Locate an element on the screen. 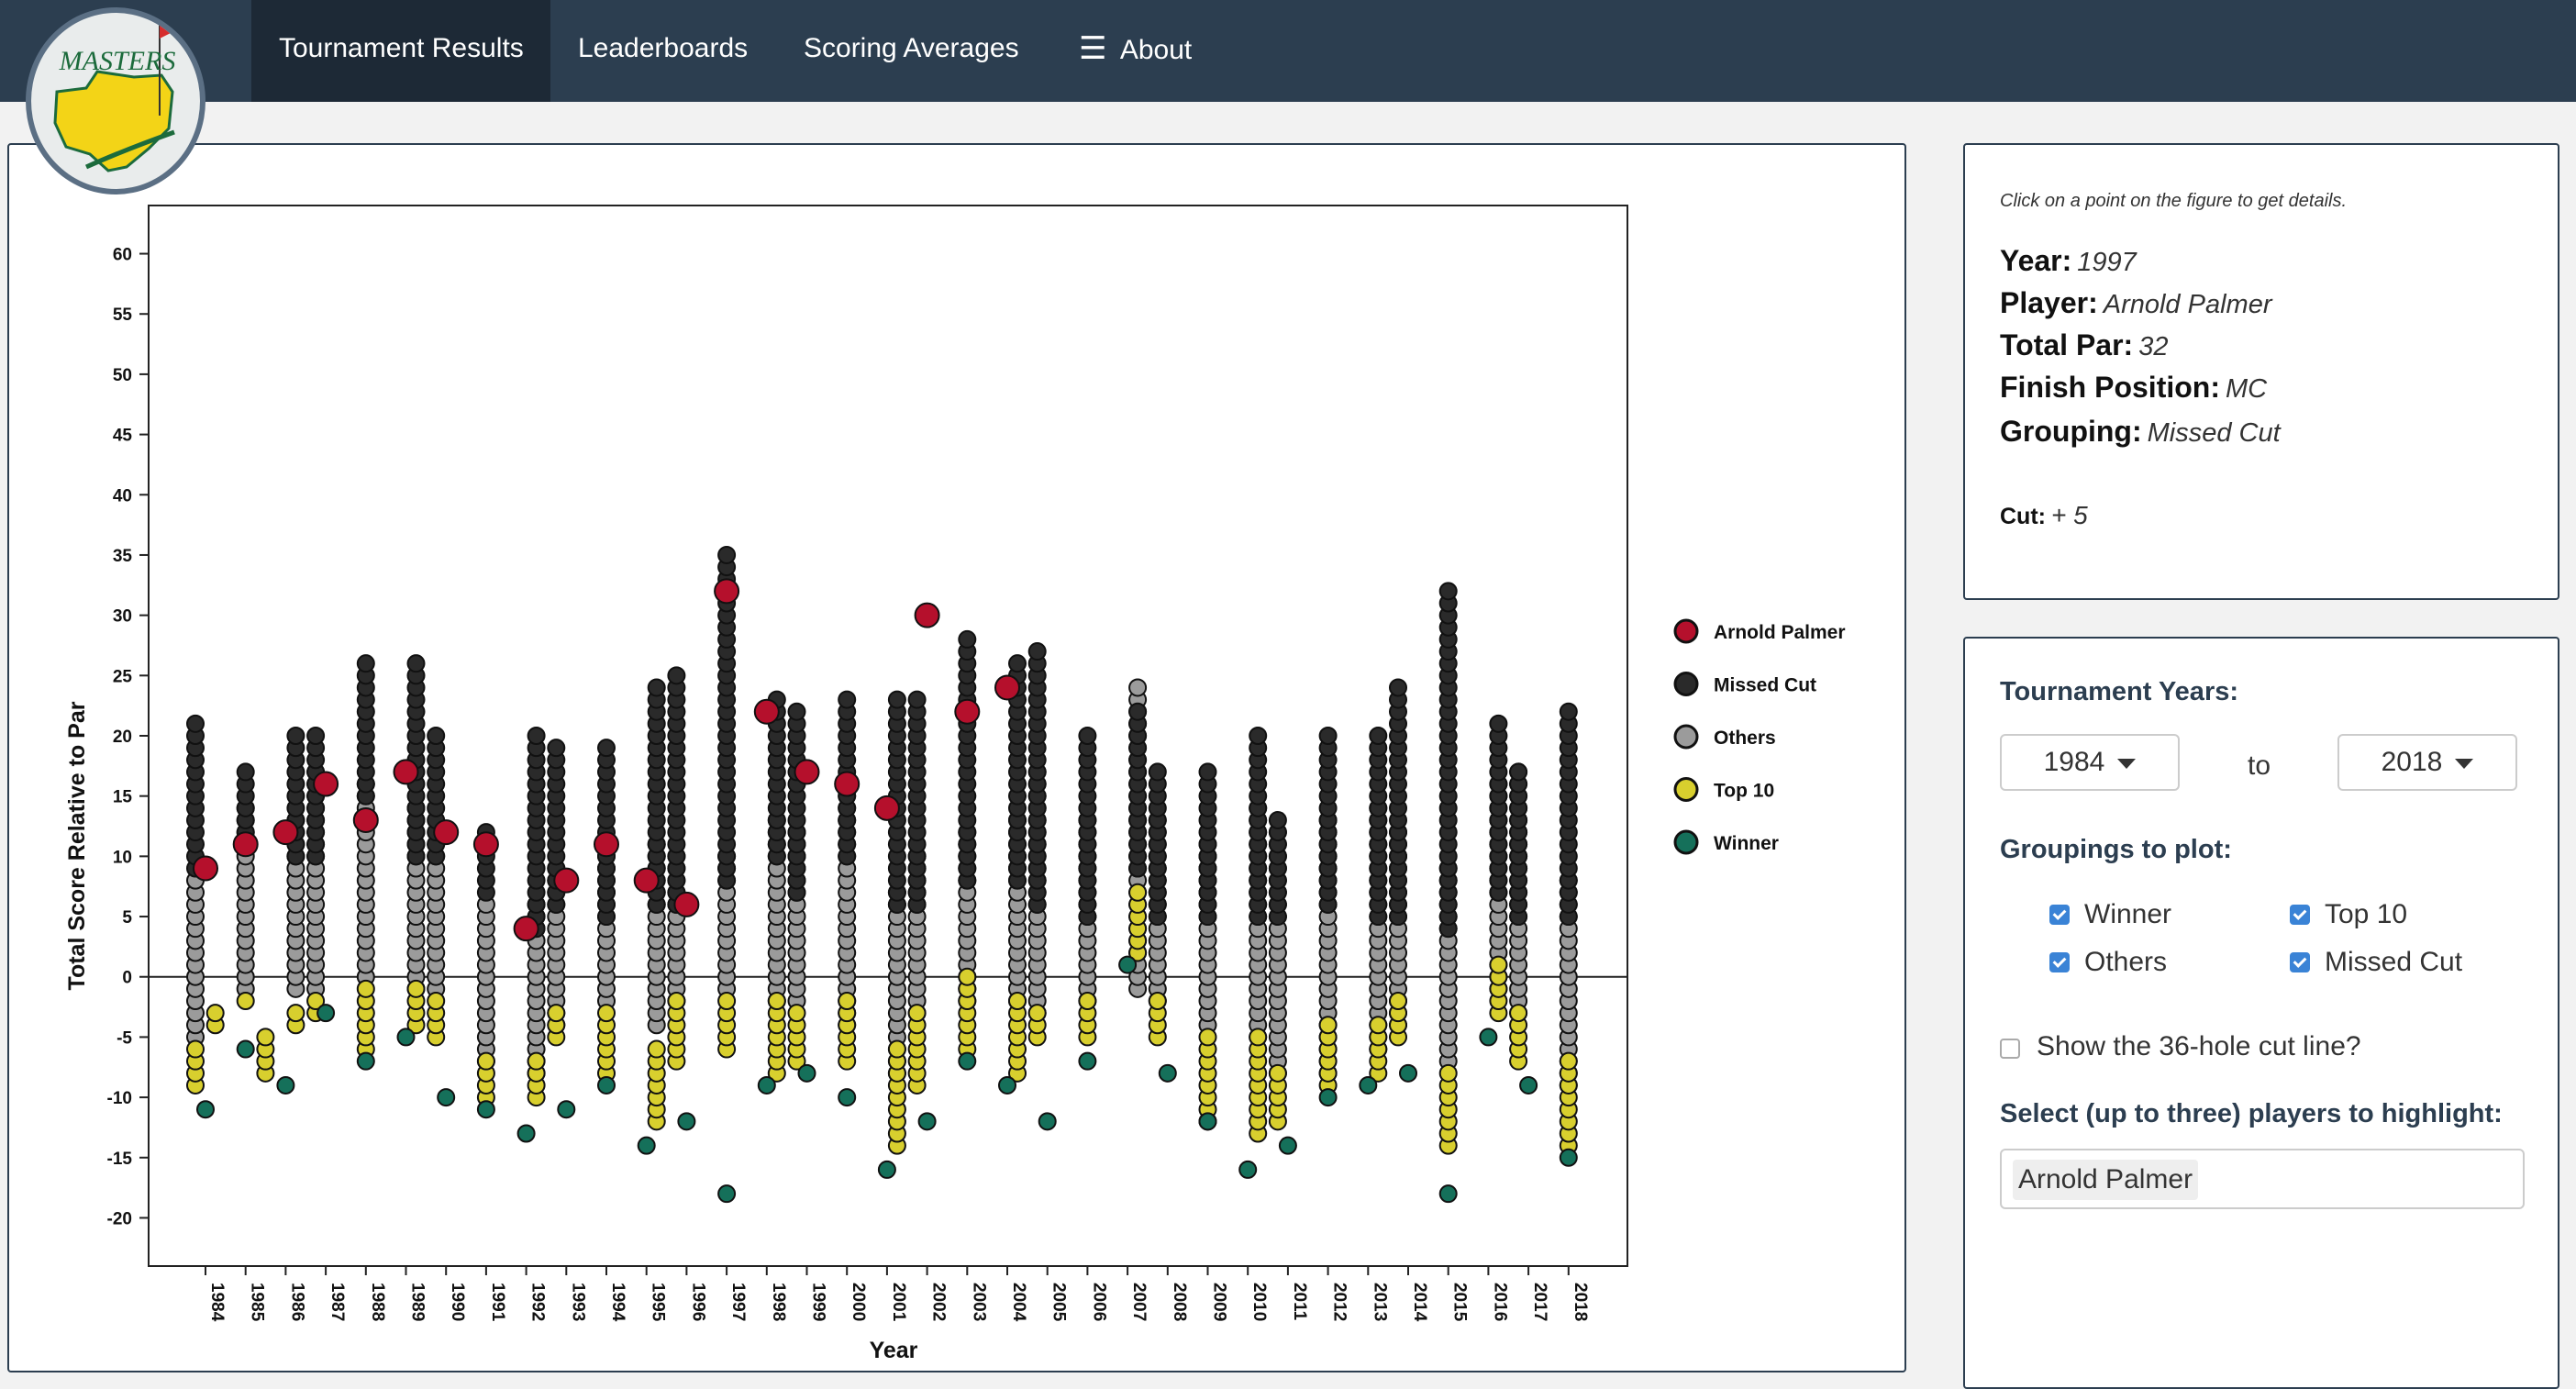  x-tick-label: 1998 is located at coordinates (778, 1302).